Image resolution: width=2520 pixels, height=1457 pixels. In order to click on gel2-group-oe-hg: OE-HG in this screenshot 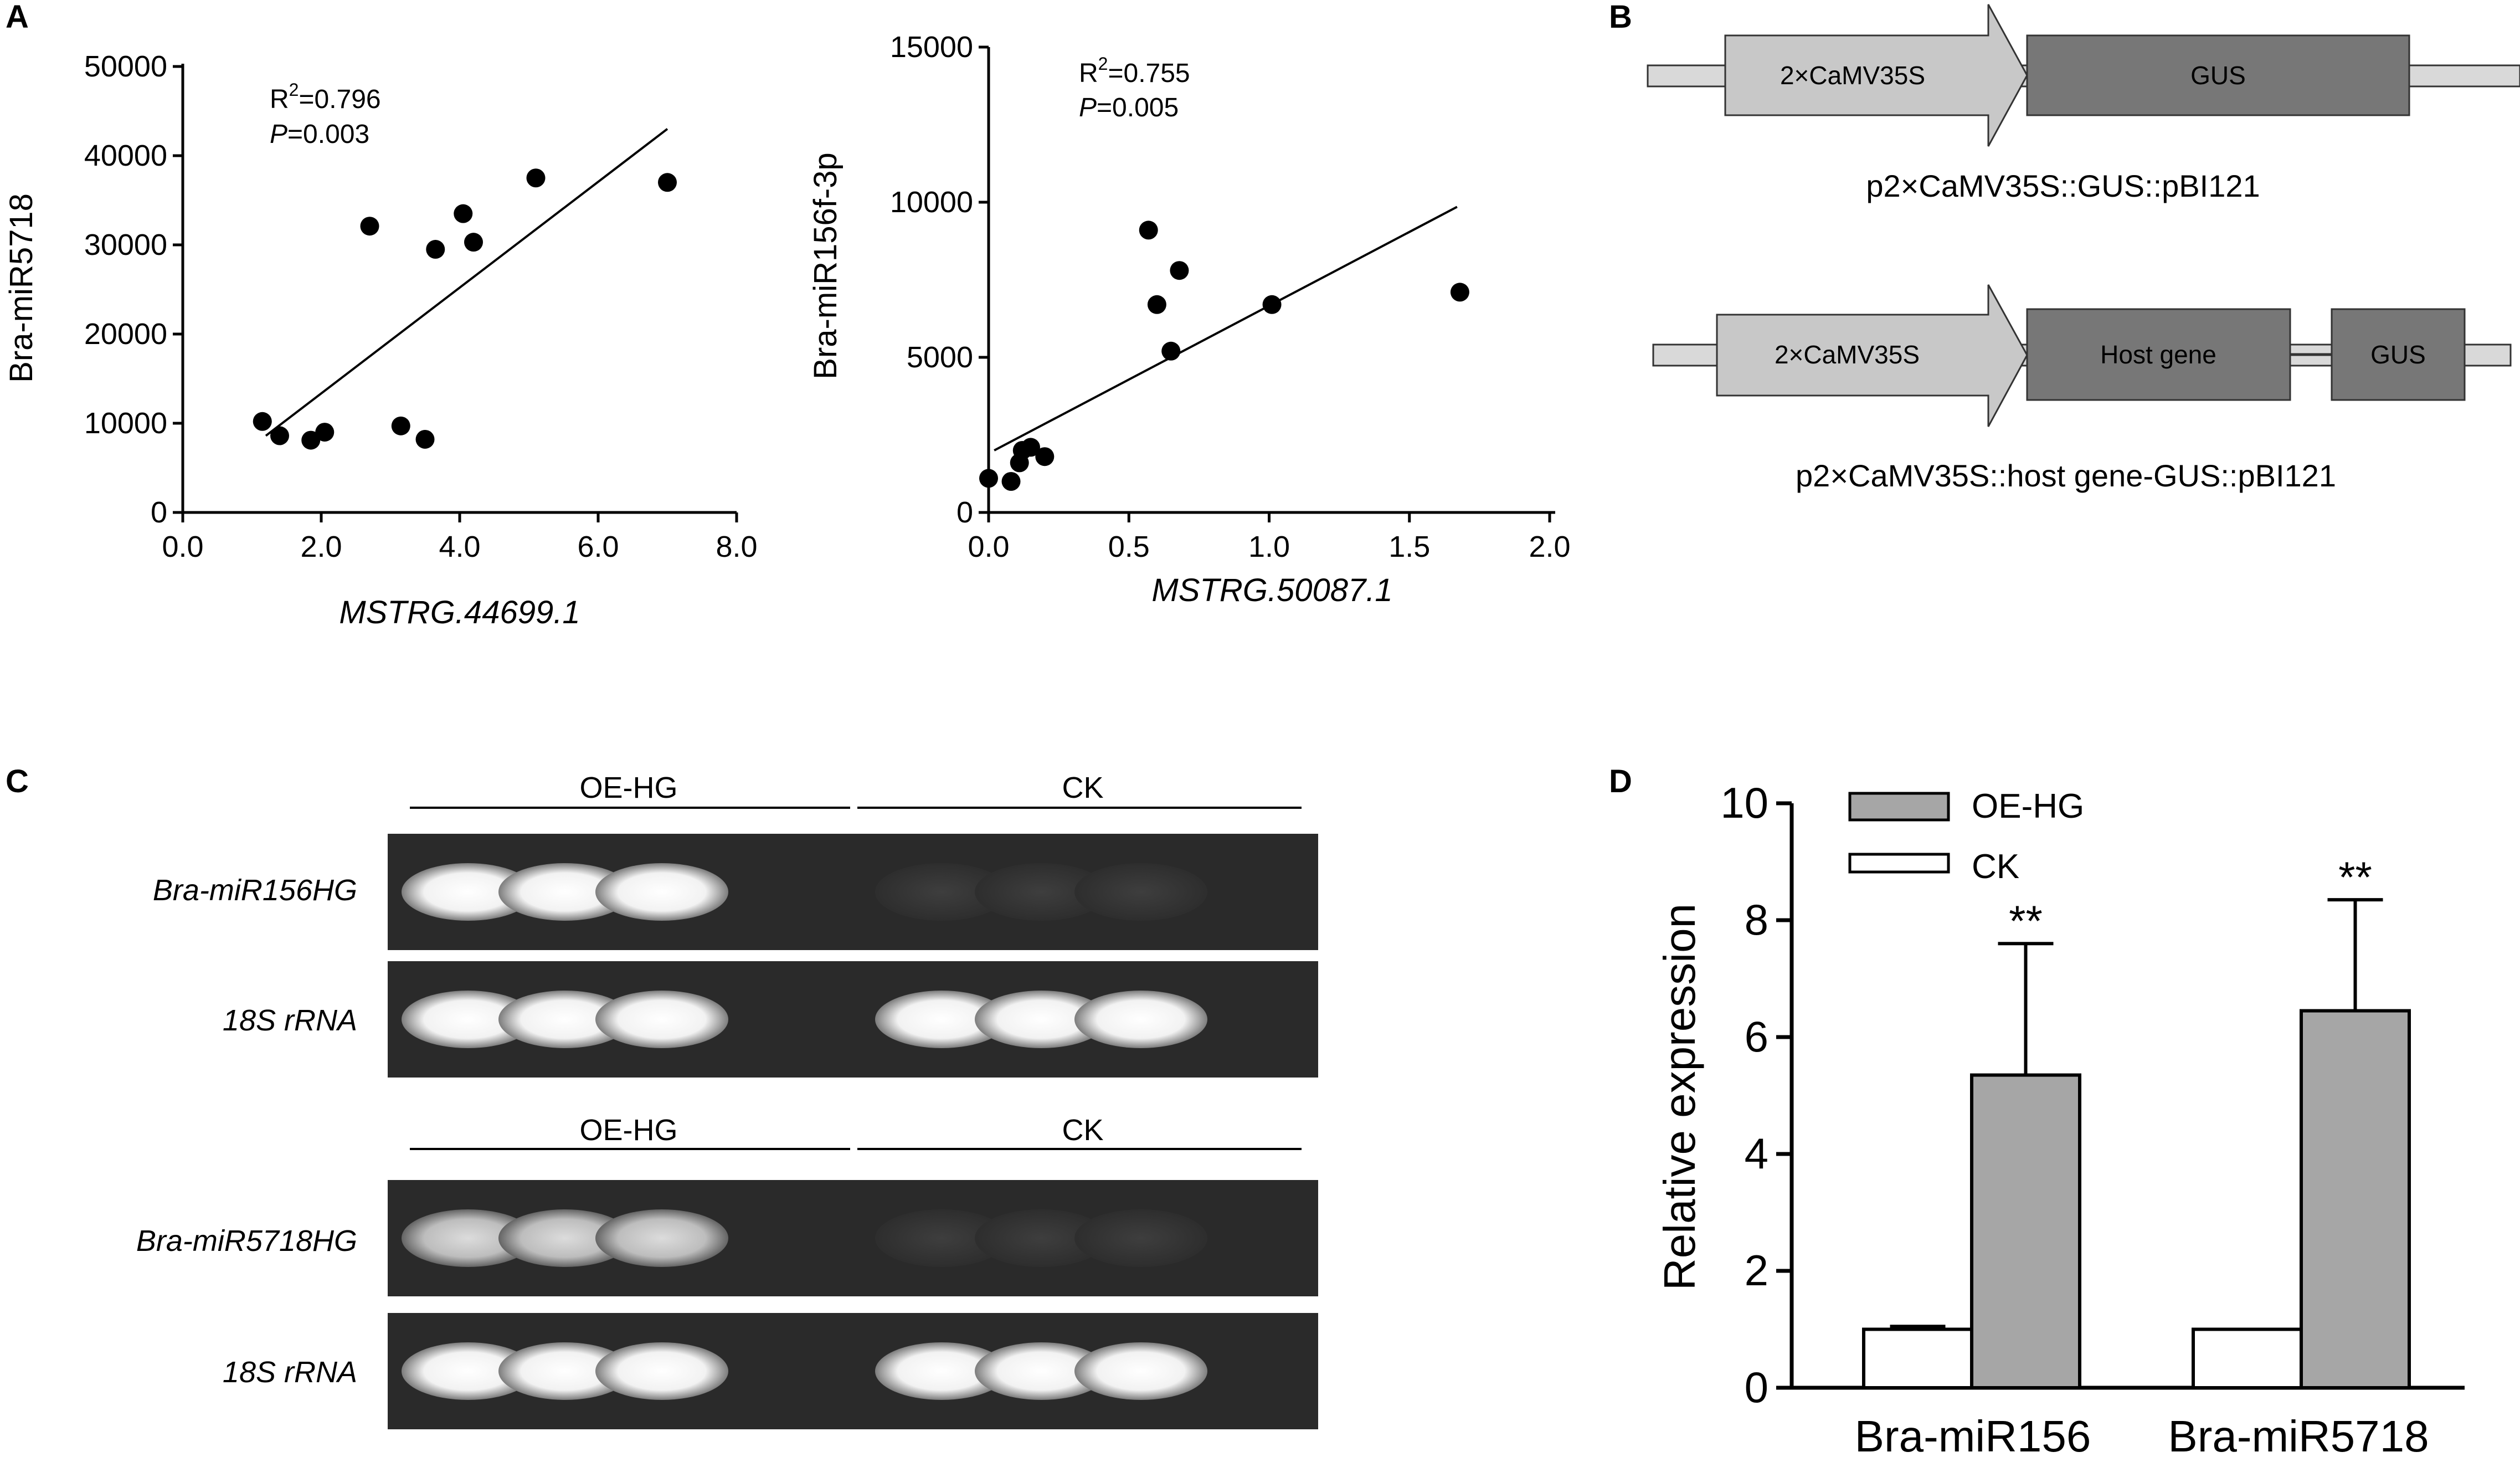, I will do `click(628, 1130)`.